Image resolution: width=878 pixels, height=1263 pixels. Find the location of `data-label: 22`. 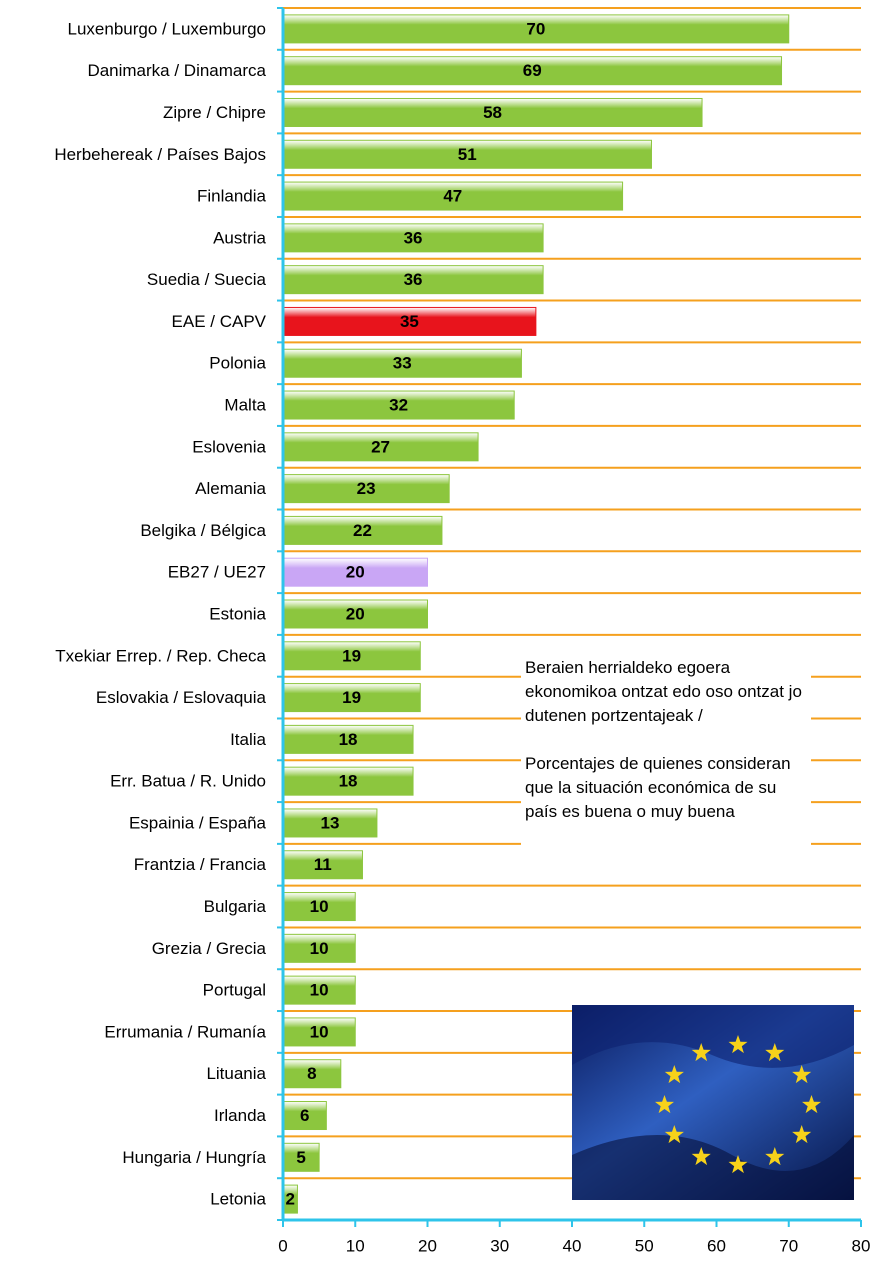

data-label: 22 is located at coordinates (362, 530).